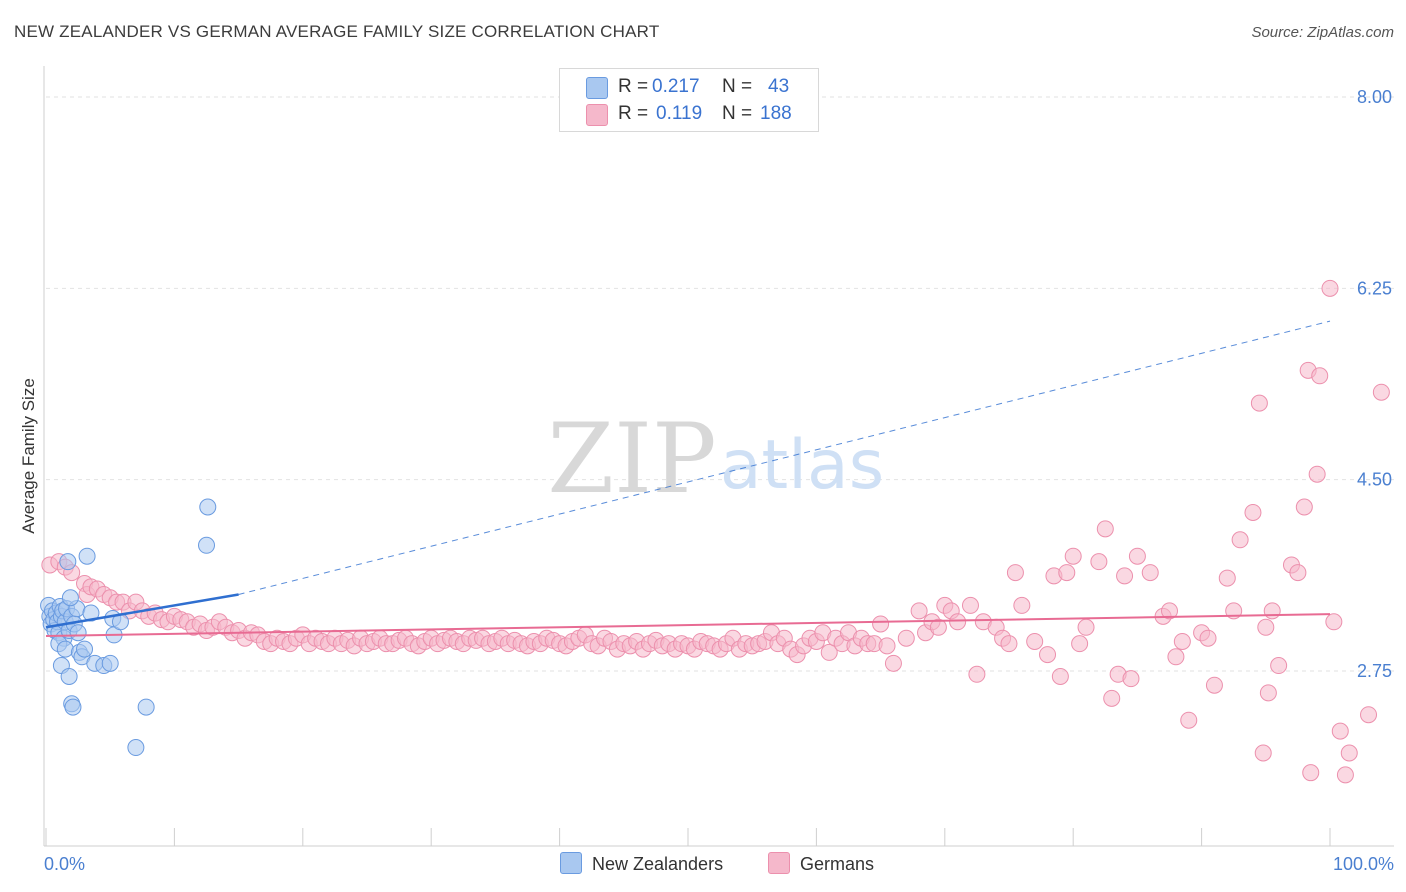 The width and height of the screenshot is (1406, 892). I want to click on x-tick-max: 100.0%, so click(1363, 864).